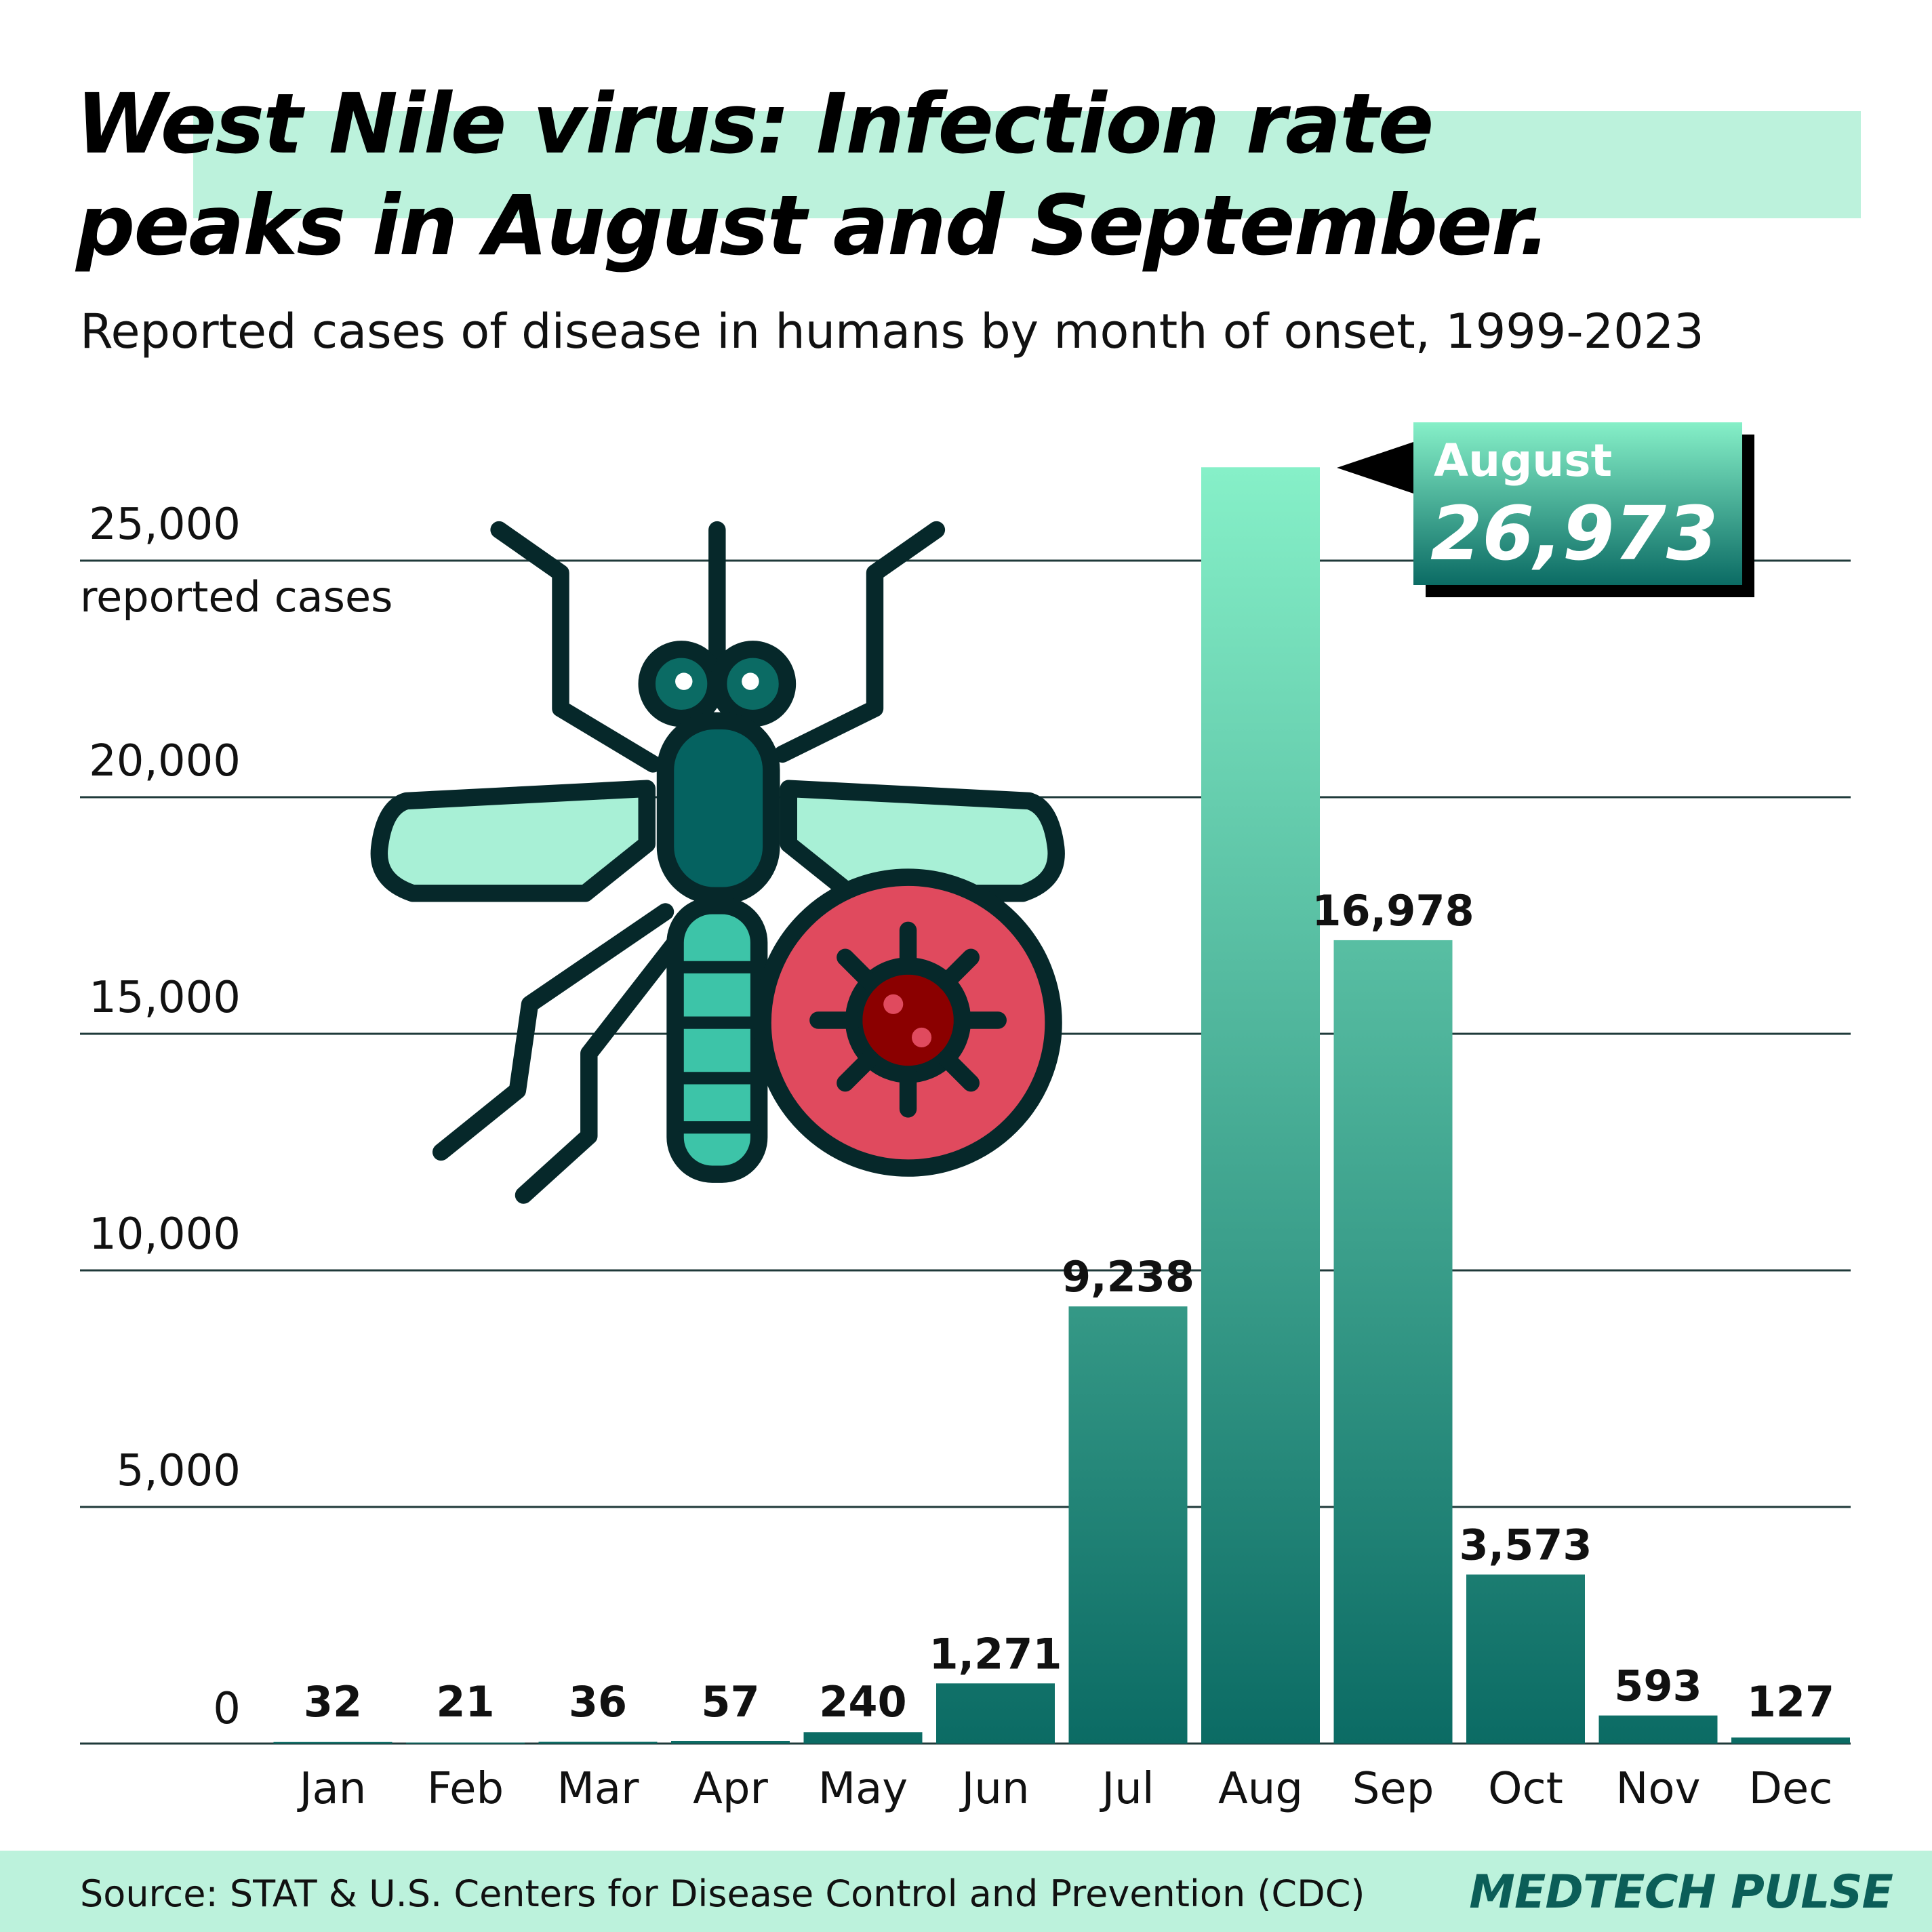  I want to click on y-tick-label: 10,000, so click(165, 1234).